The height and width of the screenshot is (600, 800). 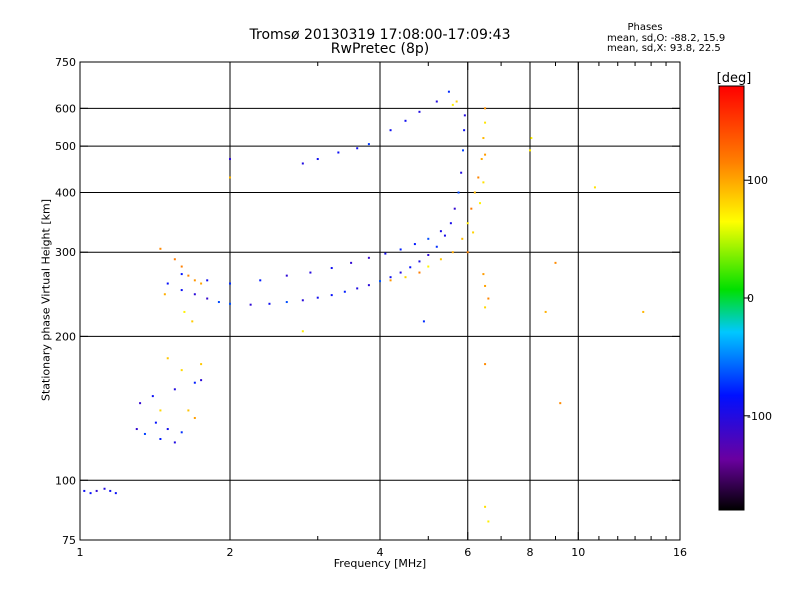 What do you see at coordinates (65, 480) in the screenshot?
I see `y-tick-label: 100` at bounding box center [65, 480].